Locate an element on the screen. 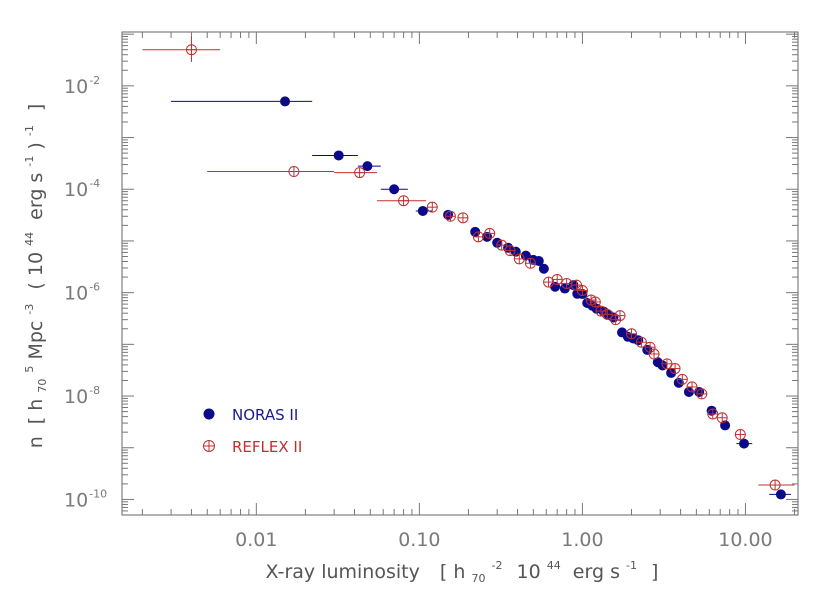 The height and width of the screenshot is (593, 830). legend-label-reflex: REFLEX II is located at coordinates (267, 447).